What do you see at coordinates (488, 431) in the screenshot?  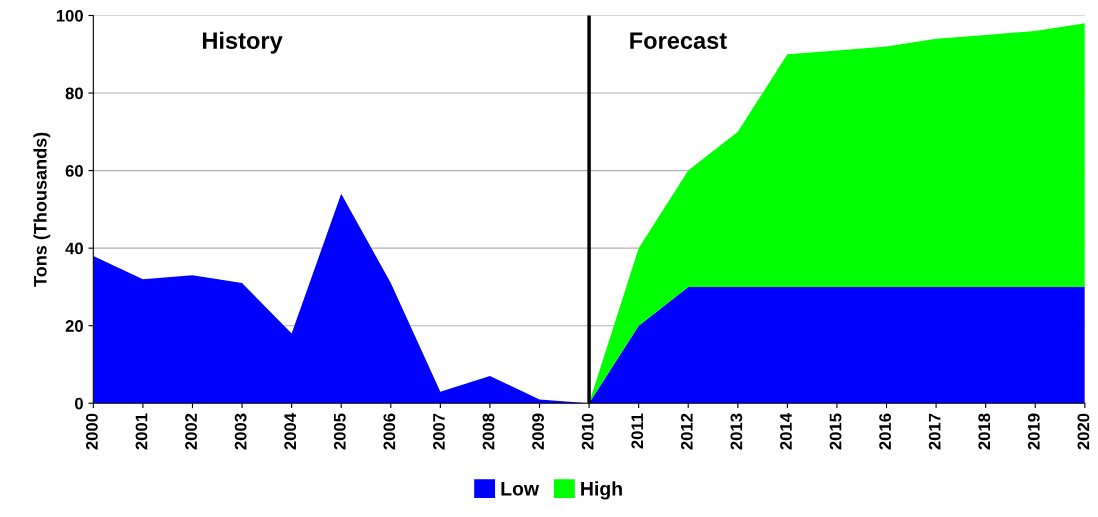 I see `x-tick-label: 2008` at bounding box center [488, 431].